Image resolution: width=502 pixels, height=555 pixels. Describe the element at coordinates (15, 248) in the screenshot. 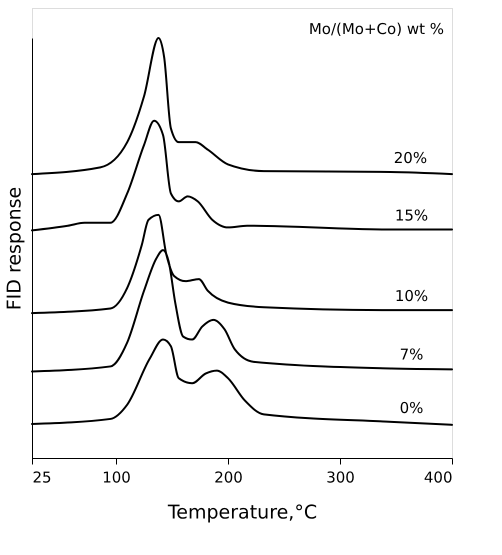

I see `y-axis-title: FID response` at that location.